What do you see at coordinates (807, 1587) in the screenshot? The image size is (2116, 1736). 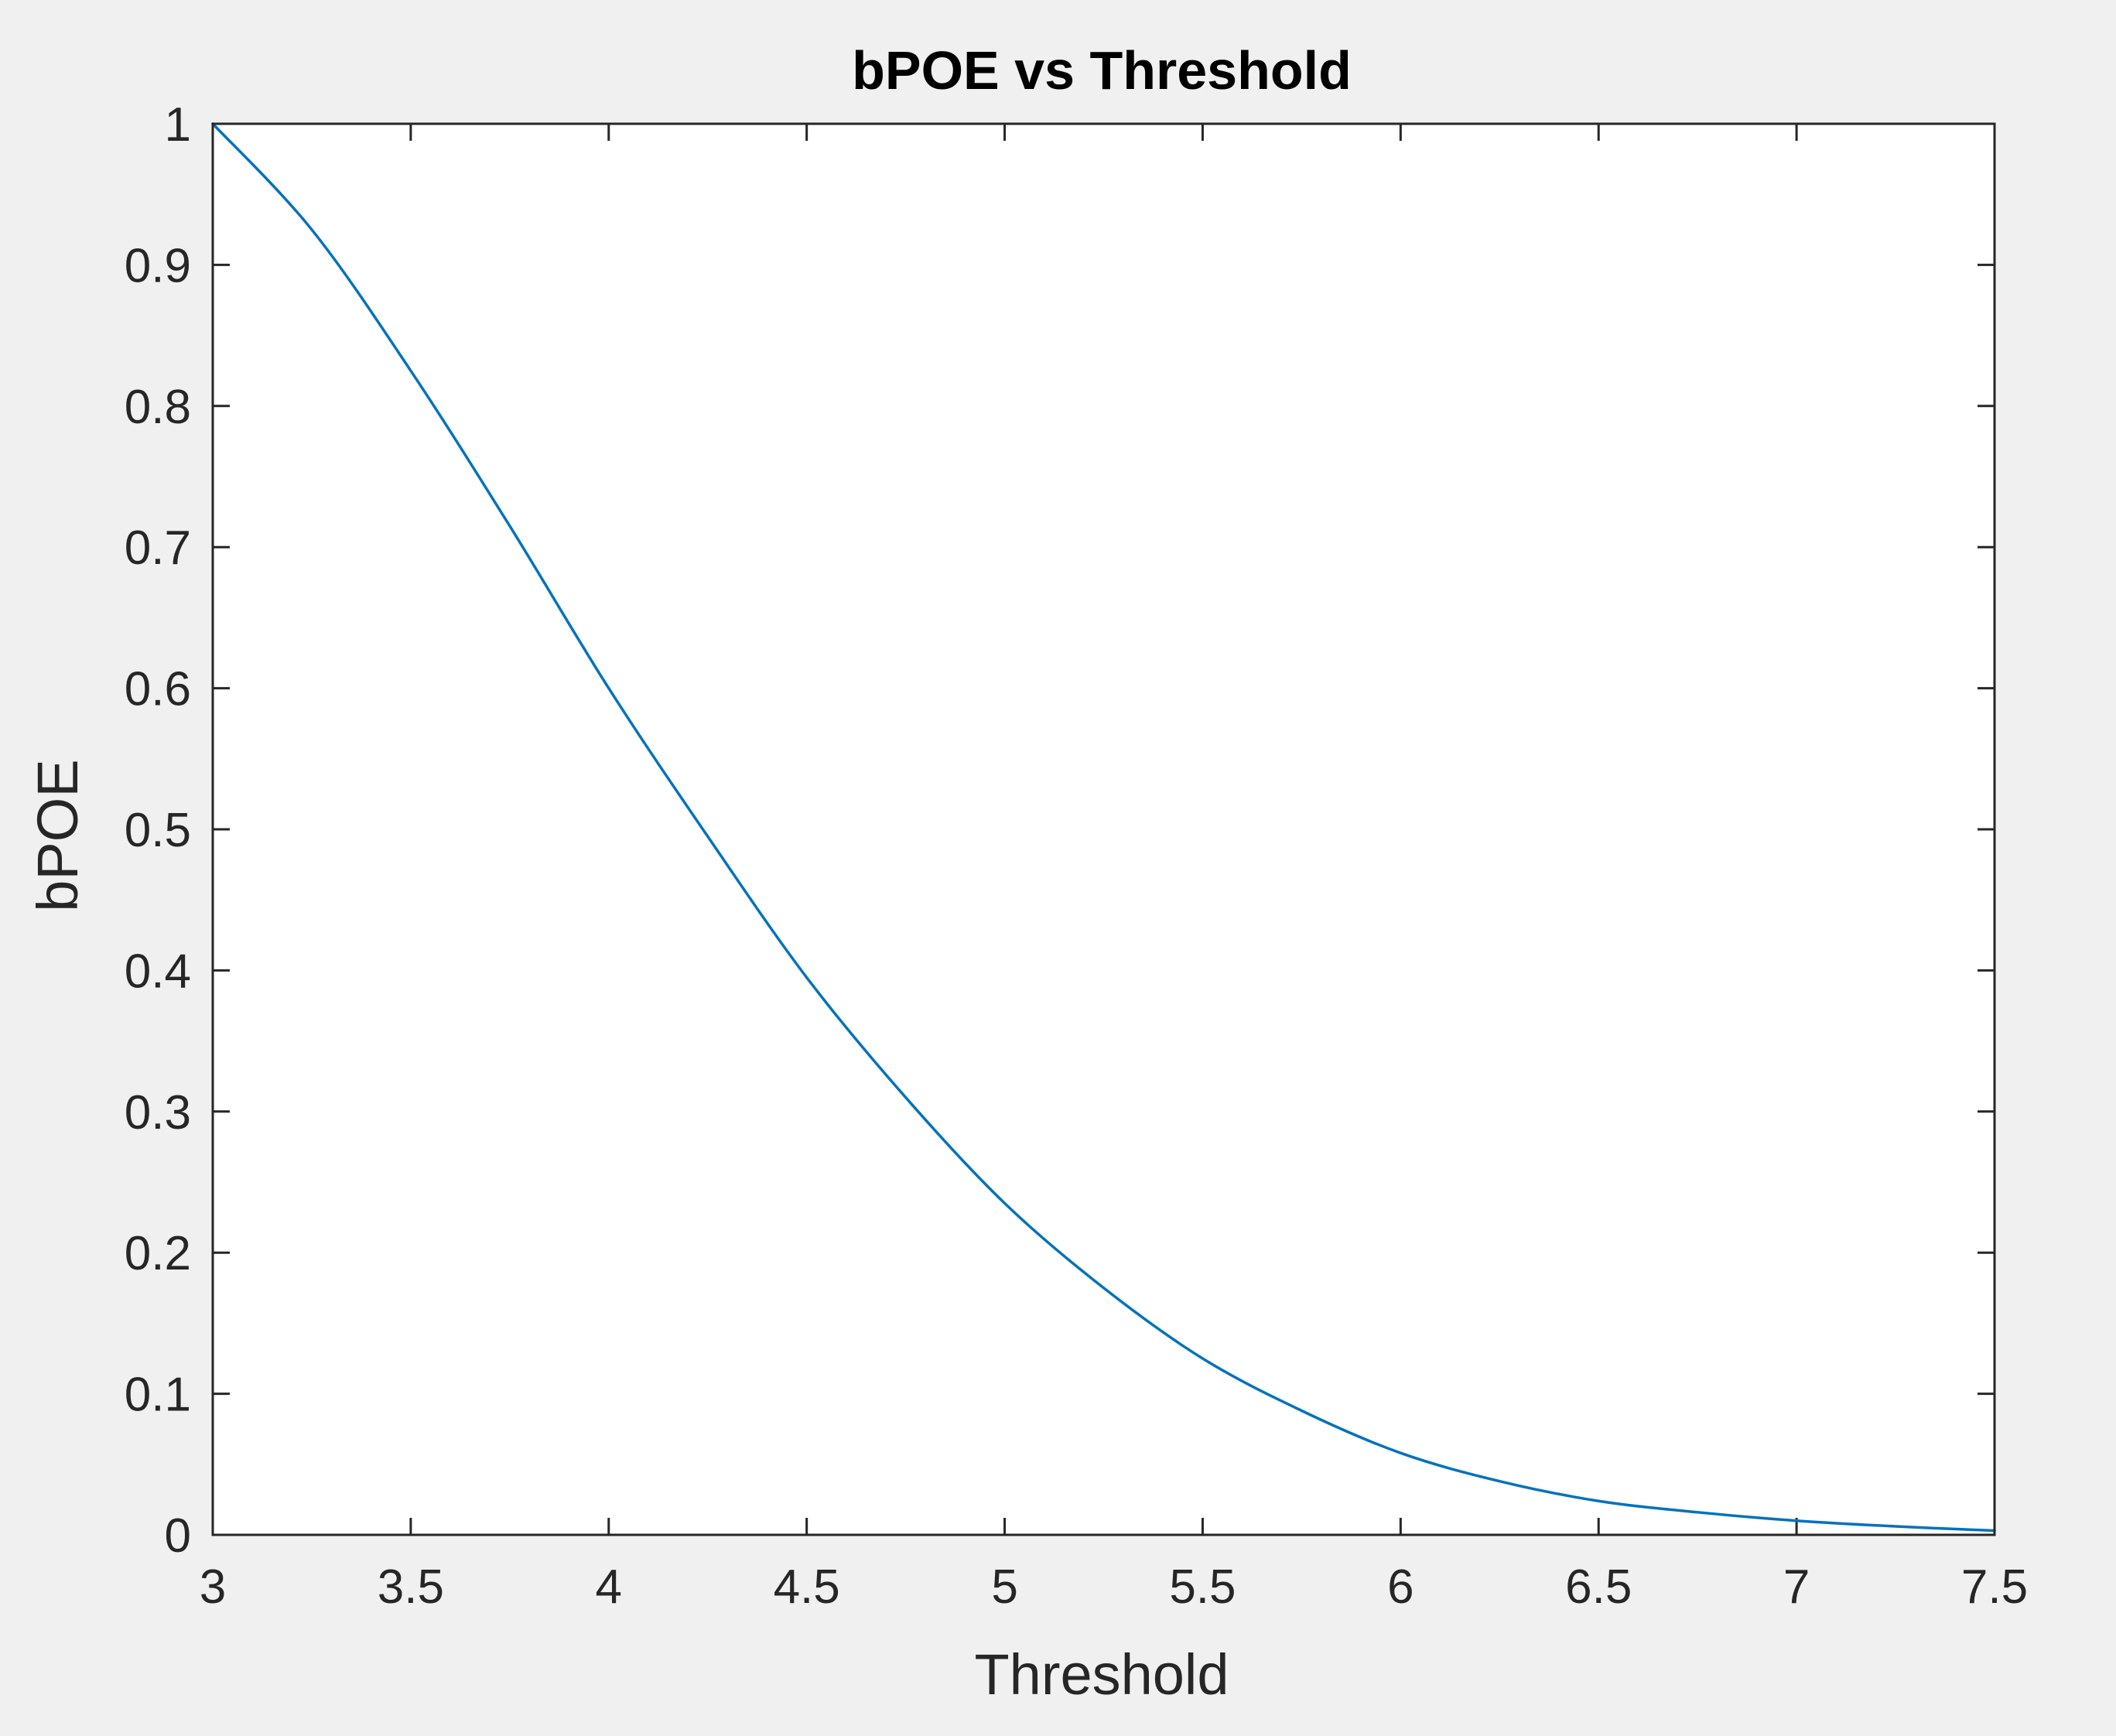 I see `x-tick-label: 4.5` at bounding box center [807, 1587].